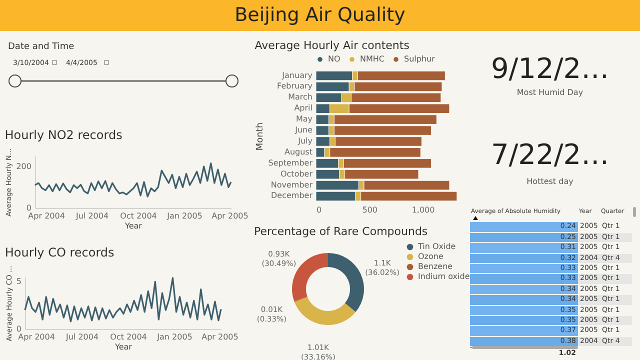 This screenshot has height=360, width=640. I want to click on y-tick-label: February, so click(295, 86).